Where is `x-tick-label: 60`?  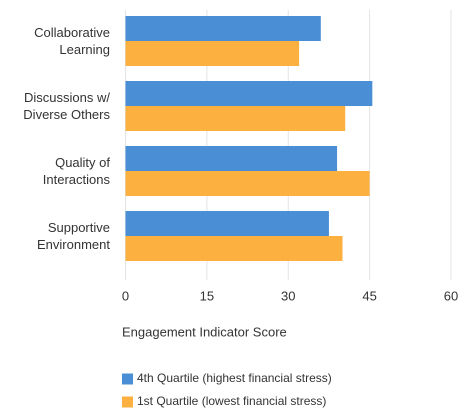 x-tick-label: 60 is located at coordinates (451, 295).